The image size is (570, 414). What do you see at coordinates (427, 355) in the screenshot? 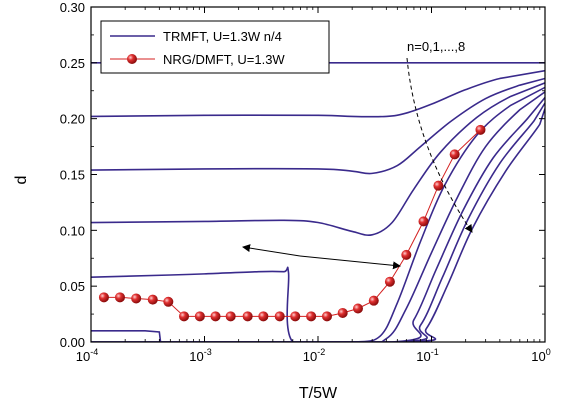
I see `x-tick-label: 10⁻¹` at bounding box center [427, 355].